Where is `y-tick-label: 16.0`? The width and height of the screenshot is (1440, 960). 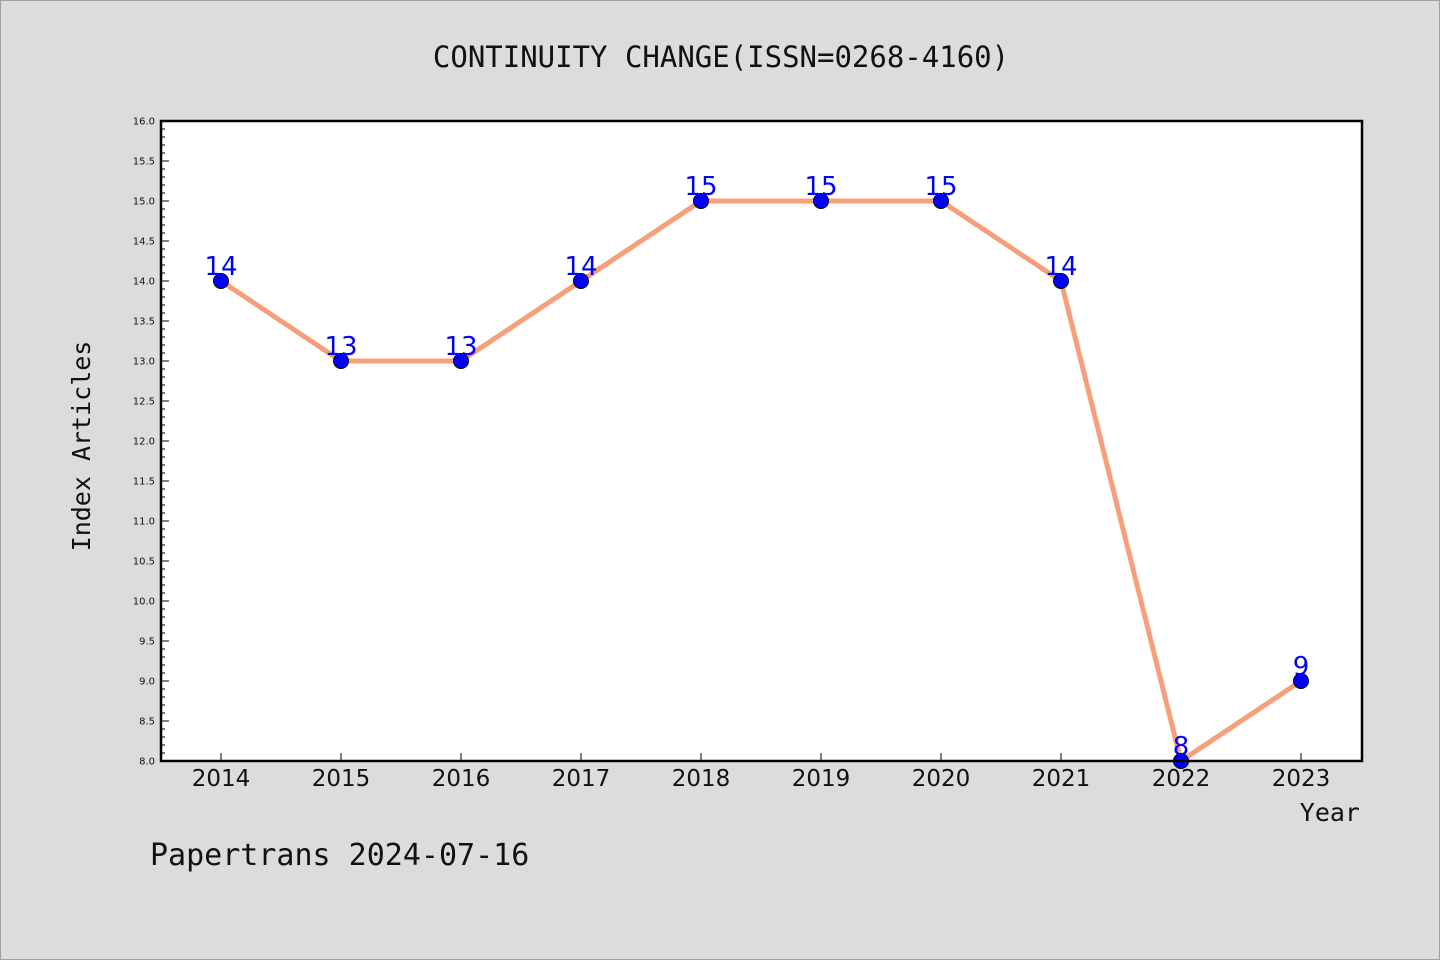
y-tick-label: 16.0 is located at coordinates (144, 122).